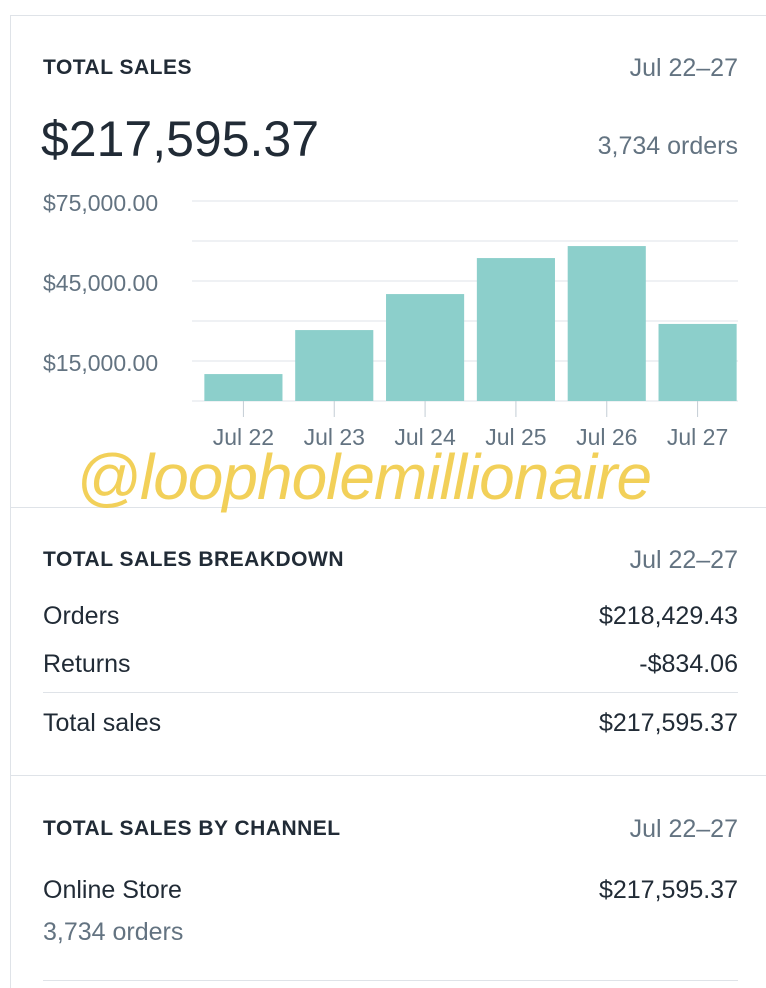 Image resolution: width=766 pixels, height=988 pixels. Describe the element at coordinates (10, 501) in the screenshot. I see `card-edge` at that location.